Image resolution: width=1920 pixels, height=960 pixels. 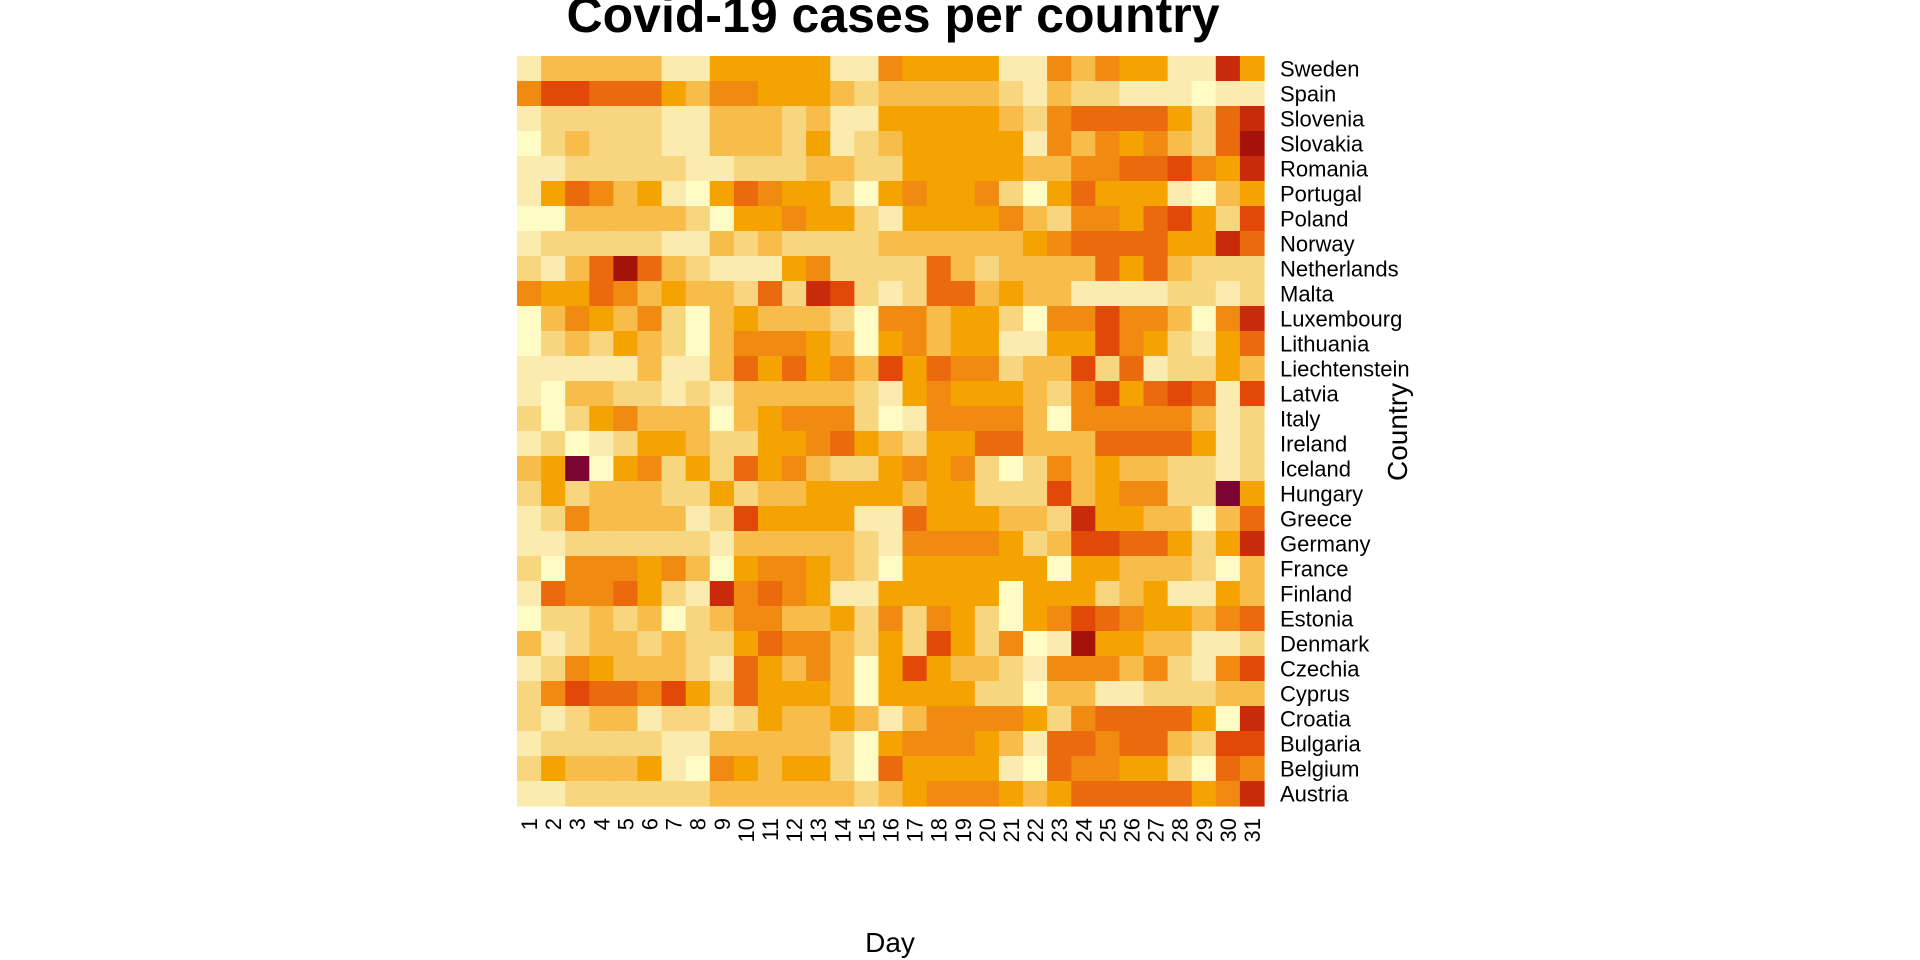 I want to click on y-tick-label: France, so click(x=1314, y=569).